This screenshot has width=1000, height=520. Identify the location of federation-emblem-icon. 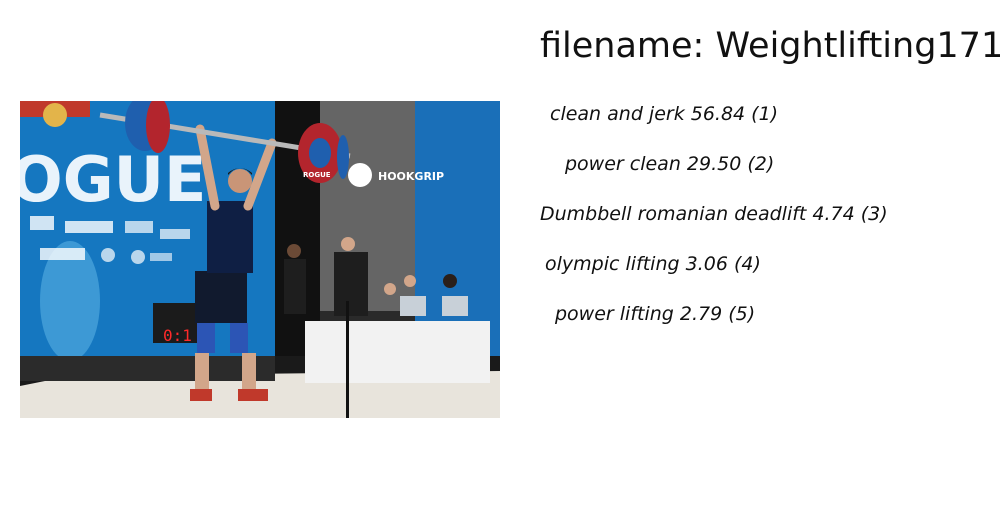
(55, 115).